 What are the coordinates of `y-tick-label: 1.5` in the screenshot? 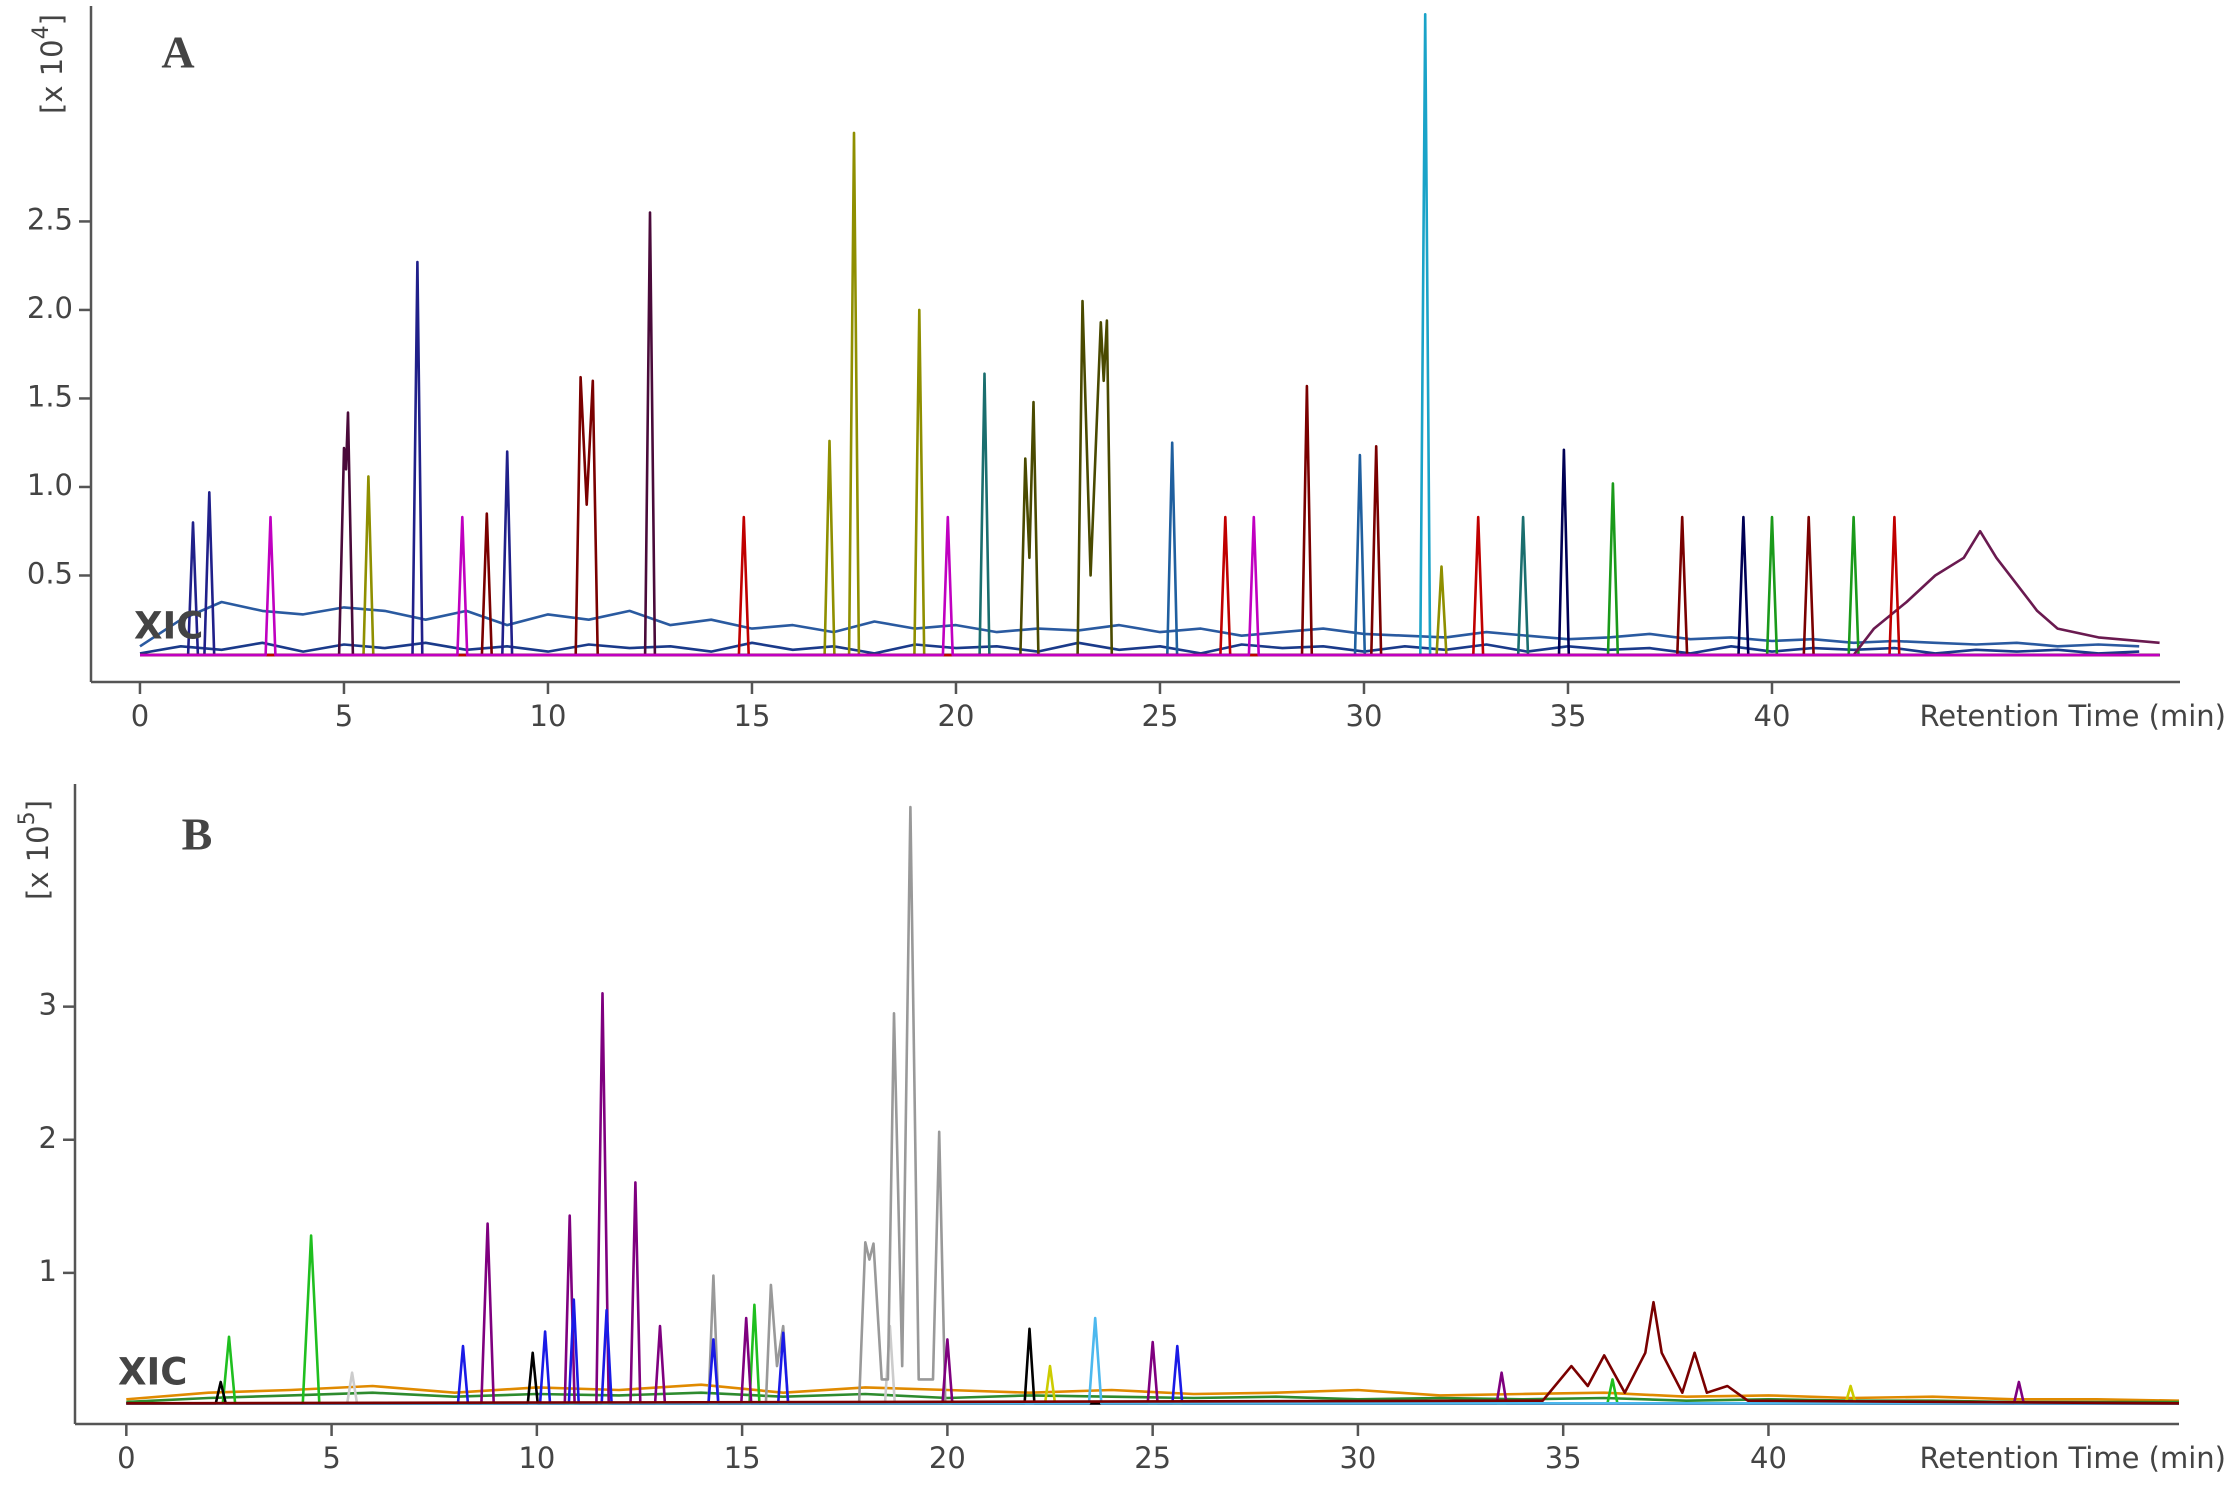 It's located at (50, 396).